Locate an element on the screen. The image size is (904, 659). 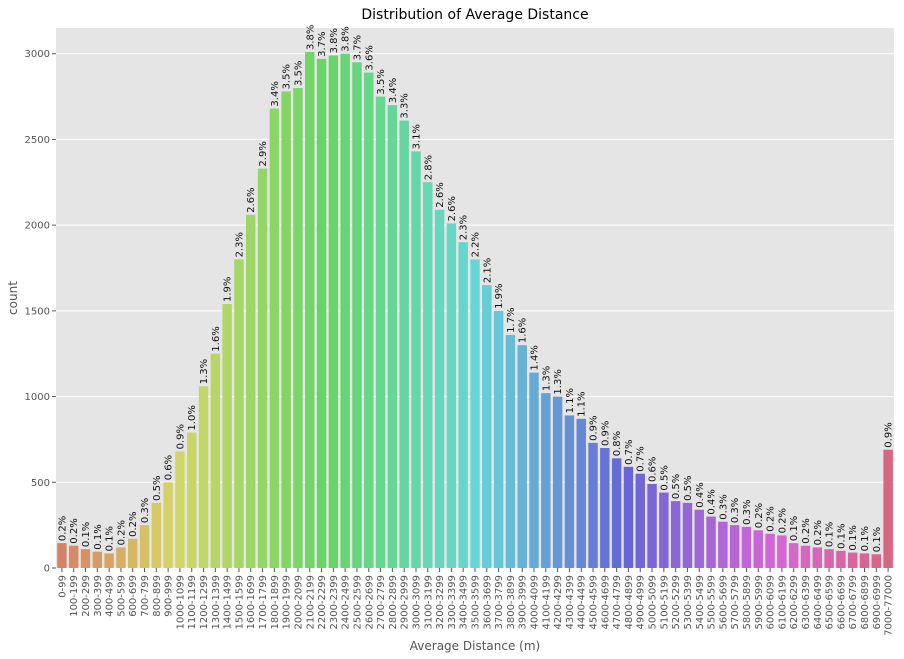
data-label: 3.3% is located at coordinates (405, 105).